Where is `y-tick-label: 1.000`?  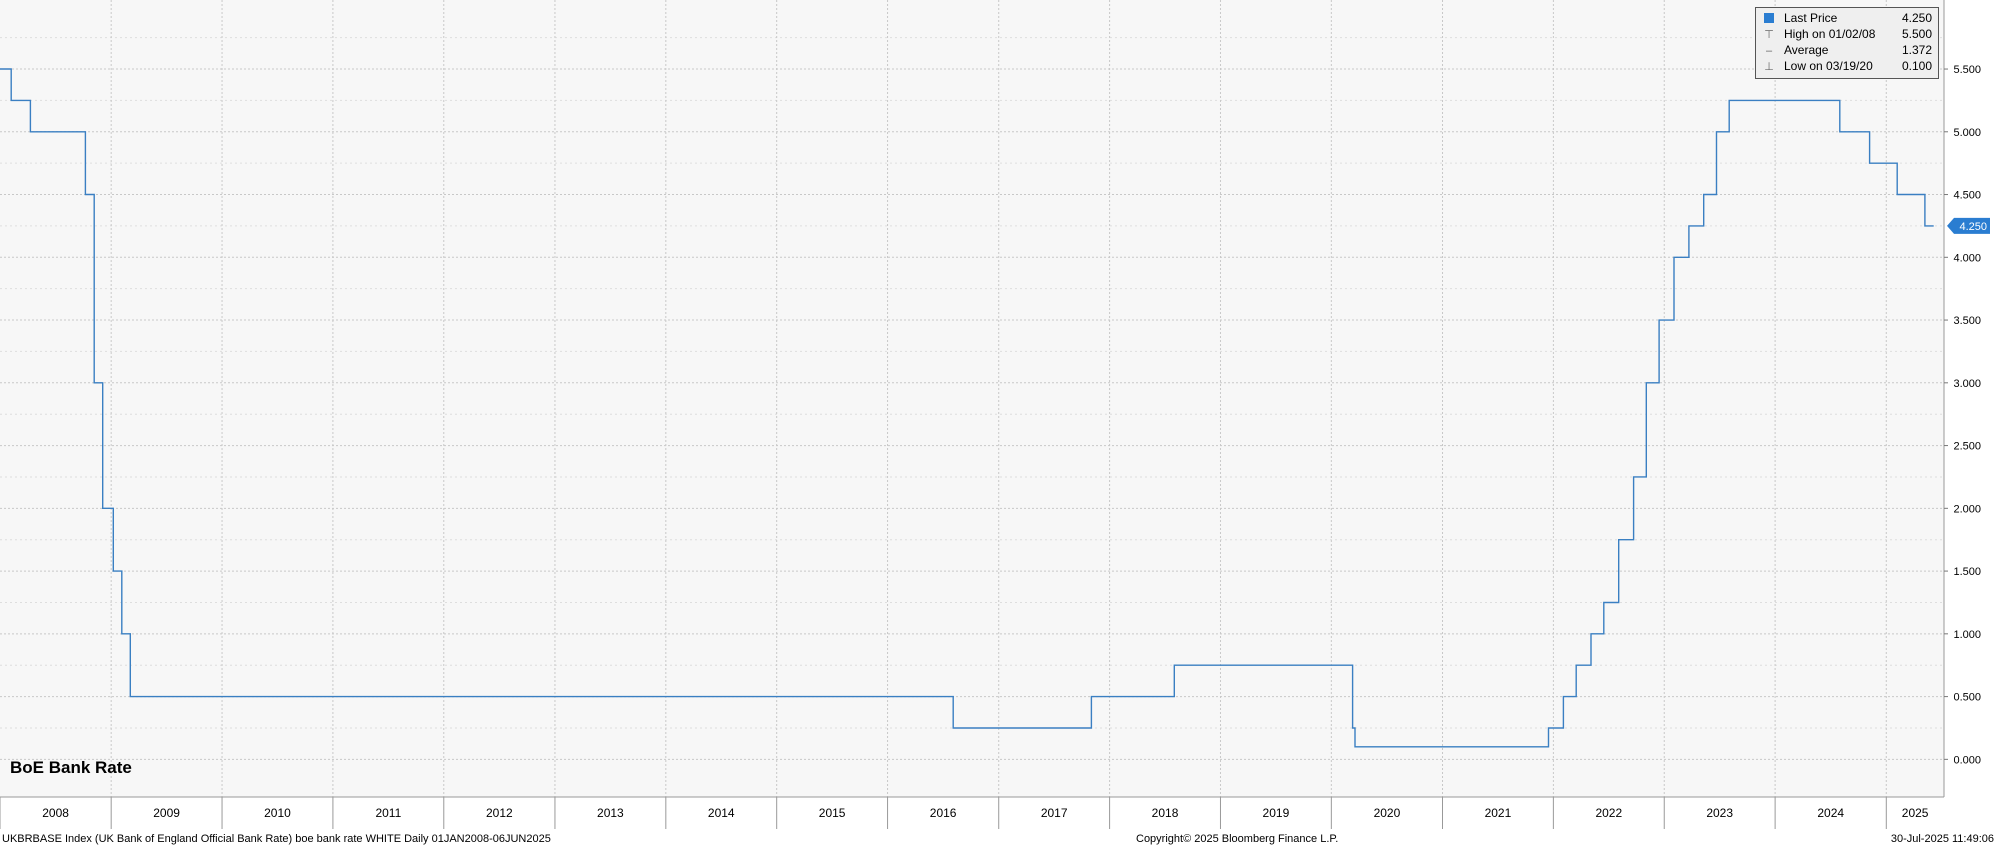
y-tick-label: 1.000 is located at coordinates (1967, 635).